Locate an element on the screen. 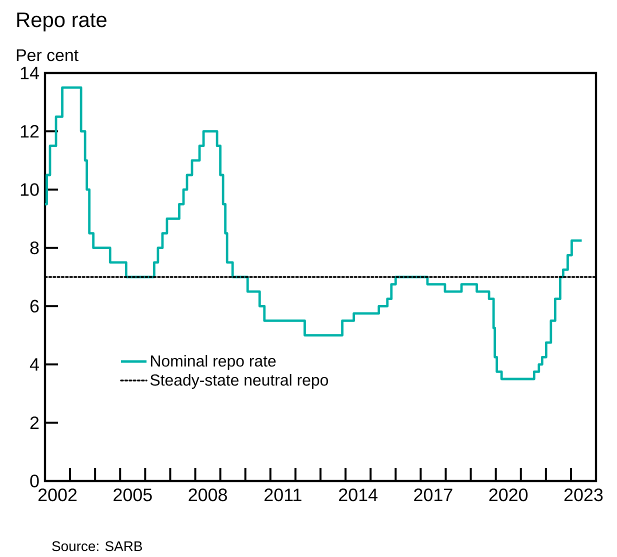 The height and width of the screenshot is (557, 617). x-tick-label: 2005 is located at coordinates (133, 495).